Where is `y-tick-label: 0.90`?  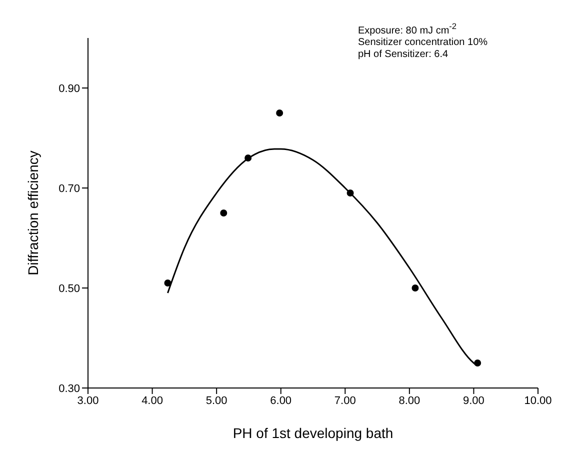 y-tick-label: 0.90 is located at coordinates (69, 88).